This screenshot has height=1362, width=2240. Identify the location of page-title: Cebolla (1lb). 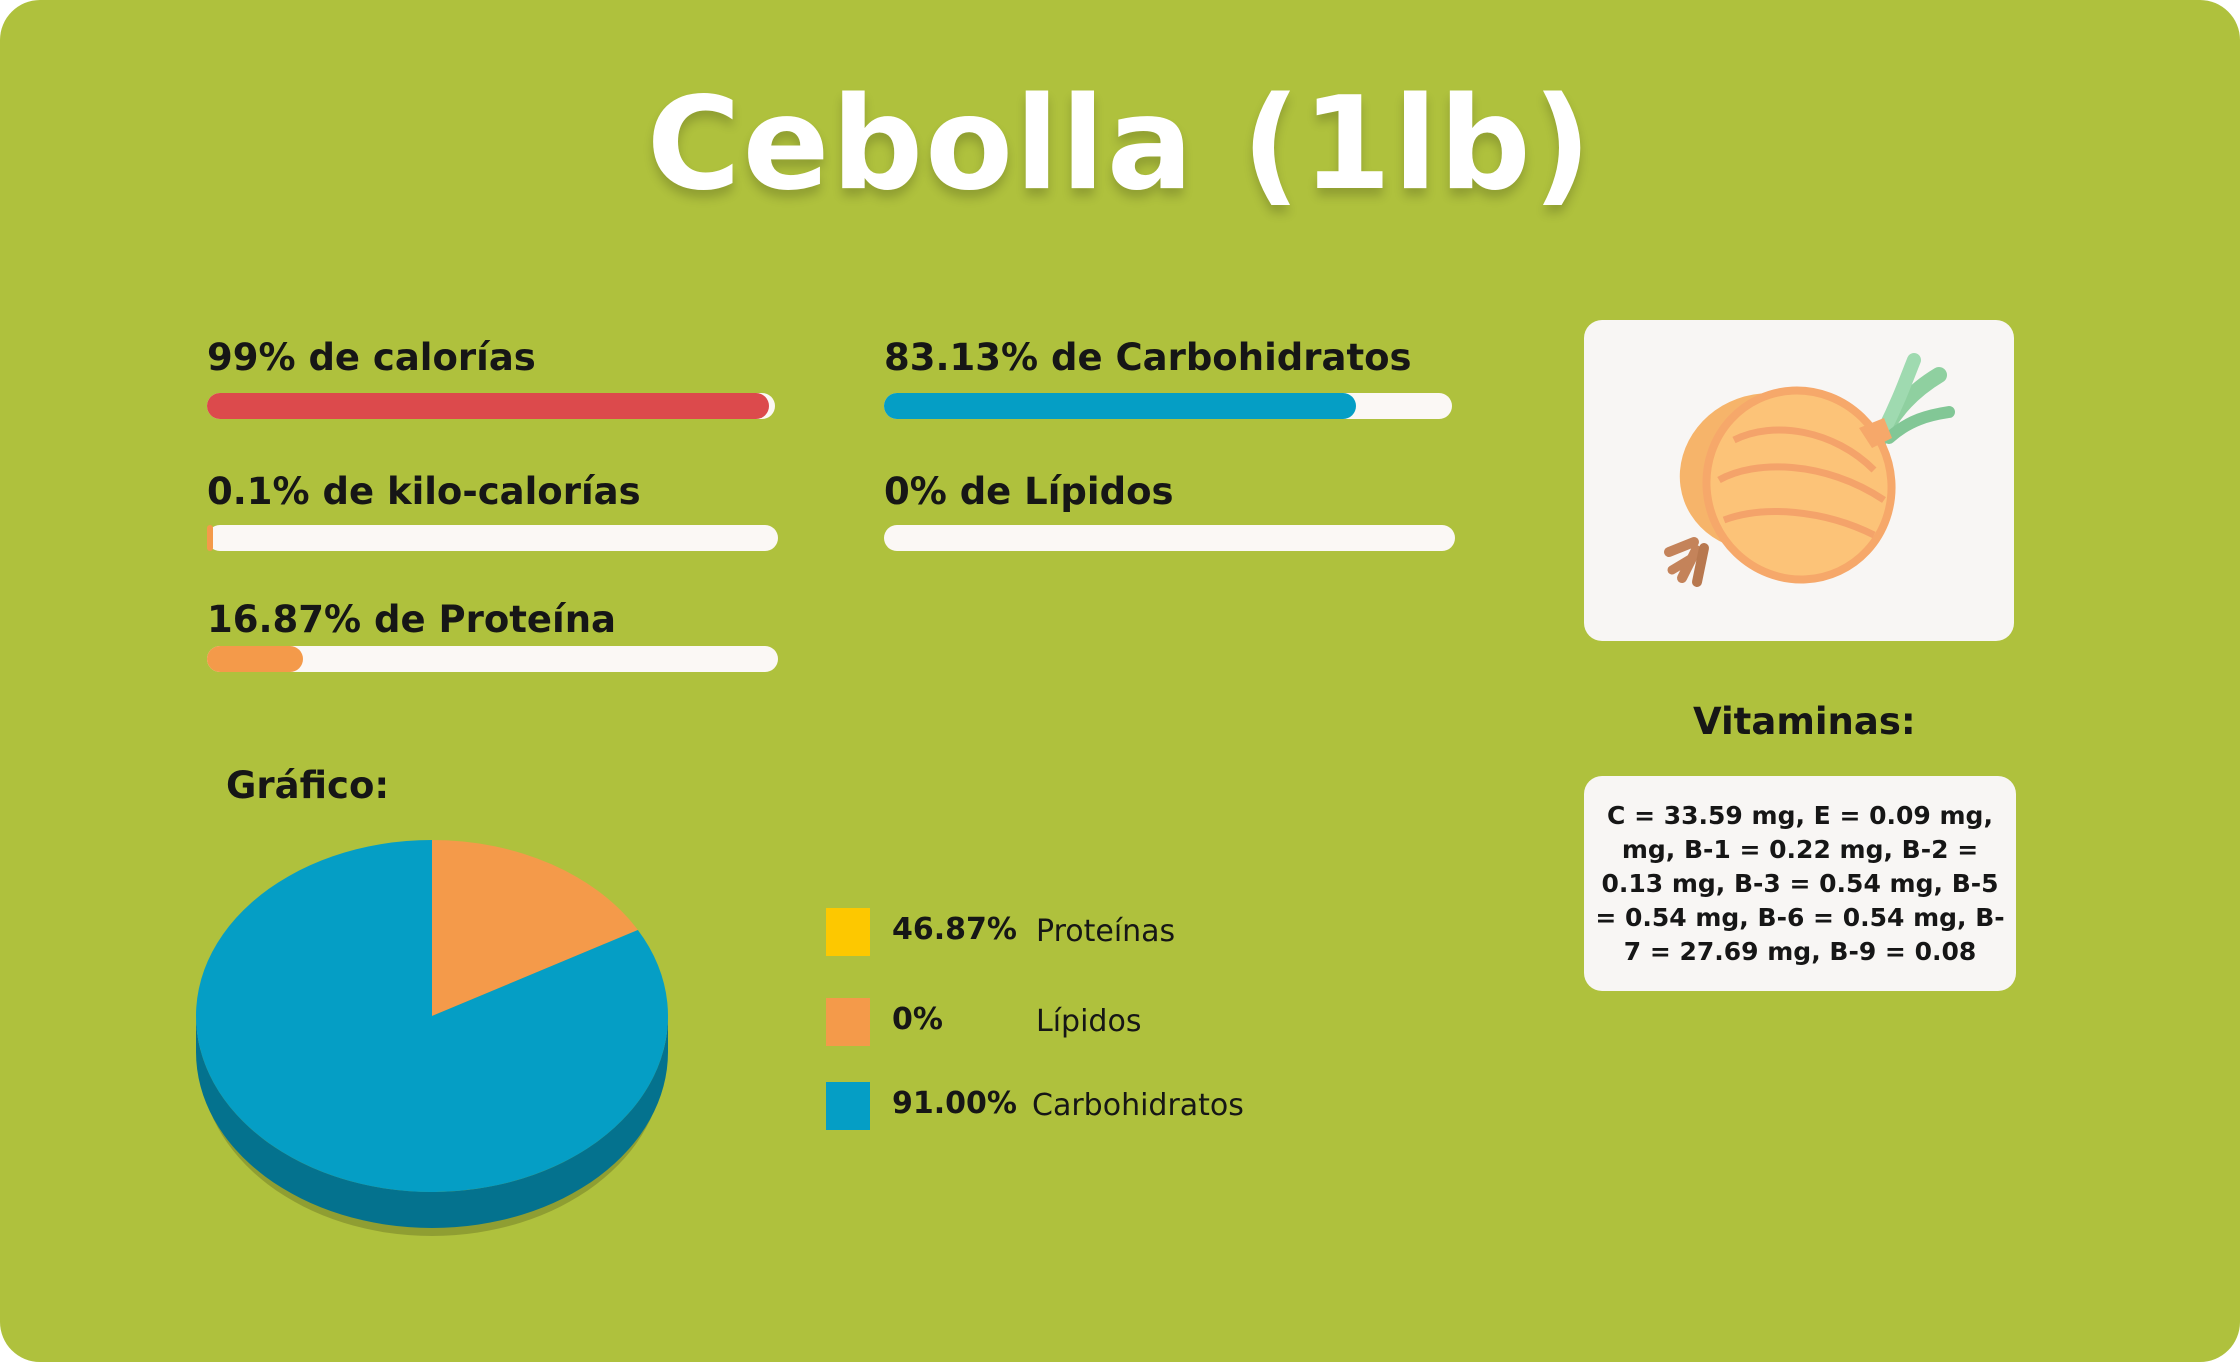
(1120, 144).